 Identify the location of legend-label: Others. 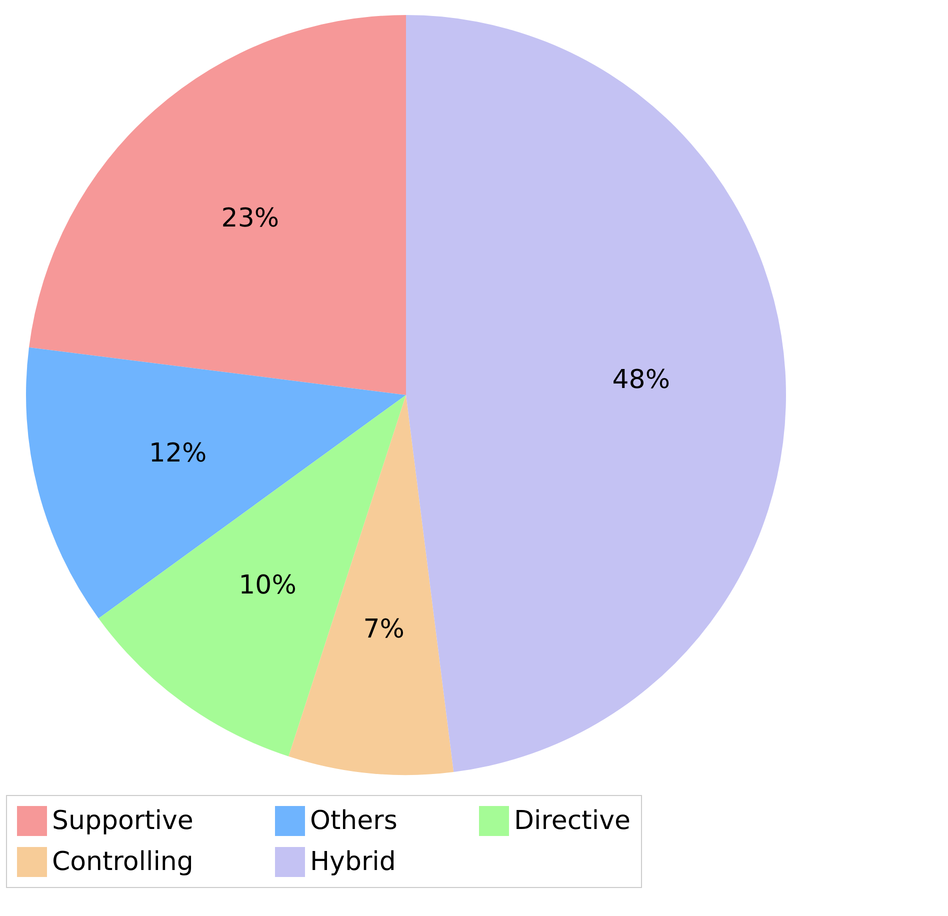
(354, 821).